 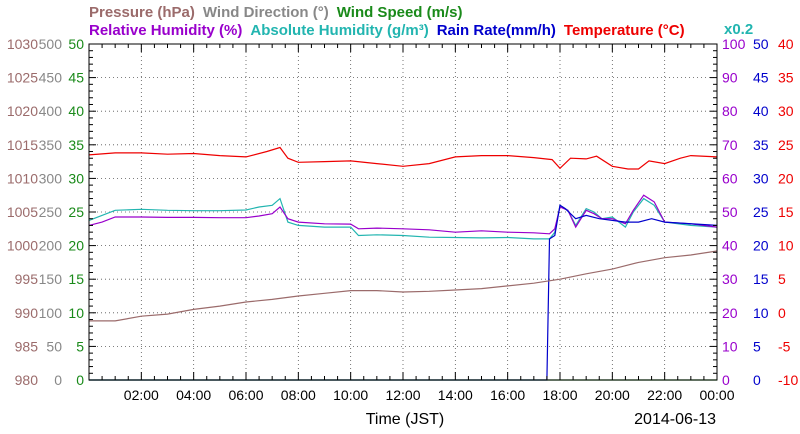 I want to click on scale-note: x0.2, so click(x=738, y=29).